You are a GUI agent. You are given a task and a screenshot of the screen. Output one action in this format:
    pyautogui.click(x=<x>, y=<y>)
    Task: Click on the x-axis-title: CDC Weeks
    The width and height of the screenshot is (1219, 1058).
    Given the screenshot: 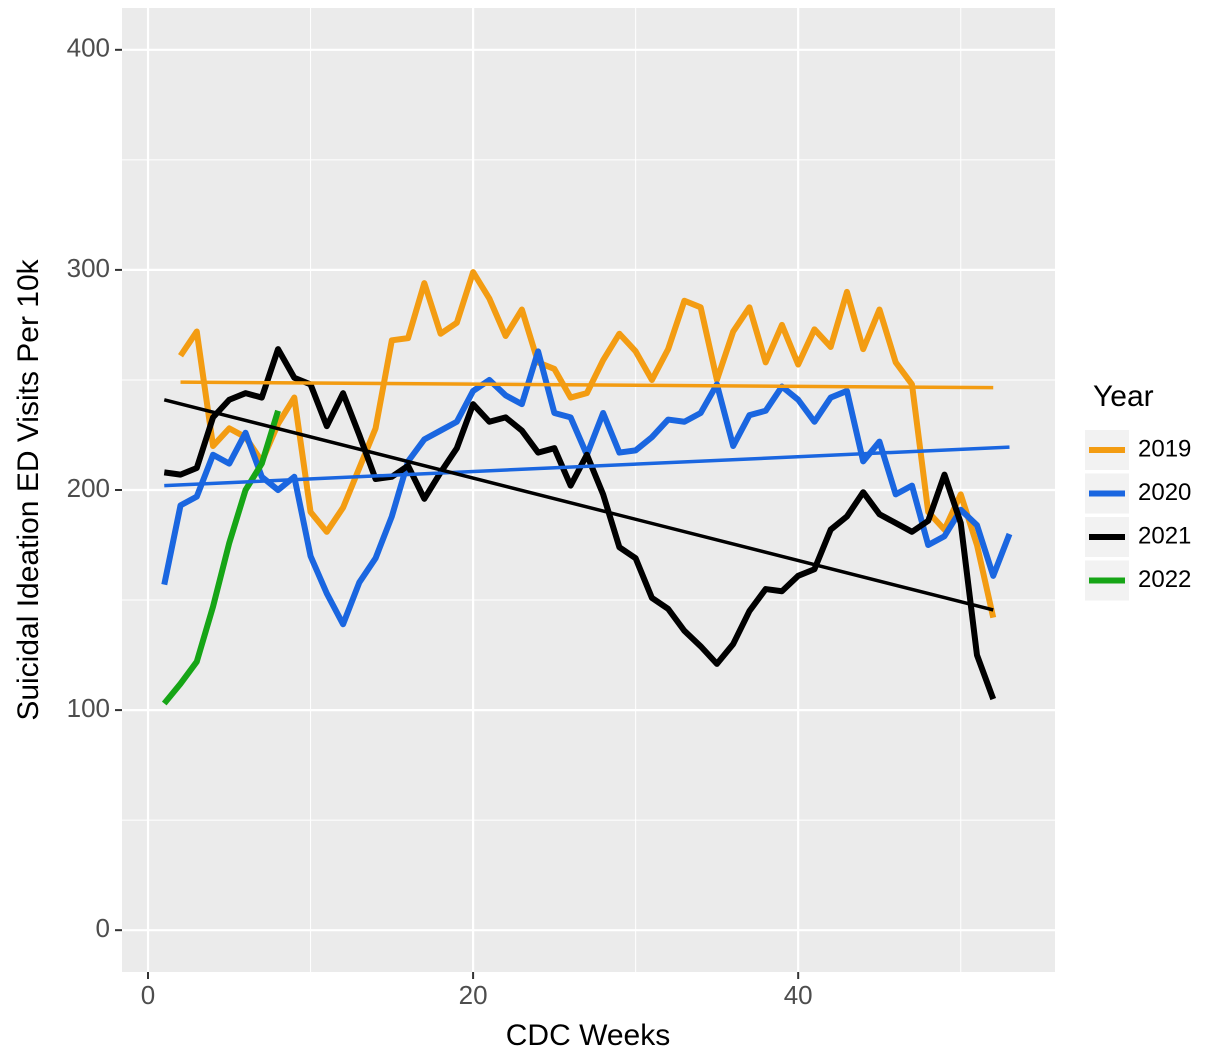 What is the action you would take?
    pyautogui.click(x=588, y=1035)
    